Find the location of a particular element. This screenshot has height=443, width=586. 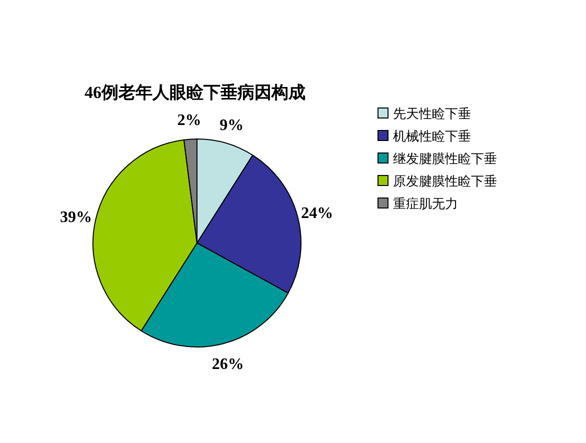

chart-title: 46例老年人眼睑下垂病因构成 is located at coordinates (195, 92).